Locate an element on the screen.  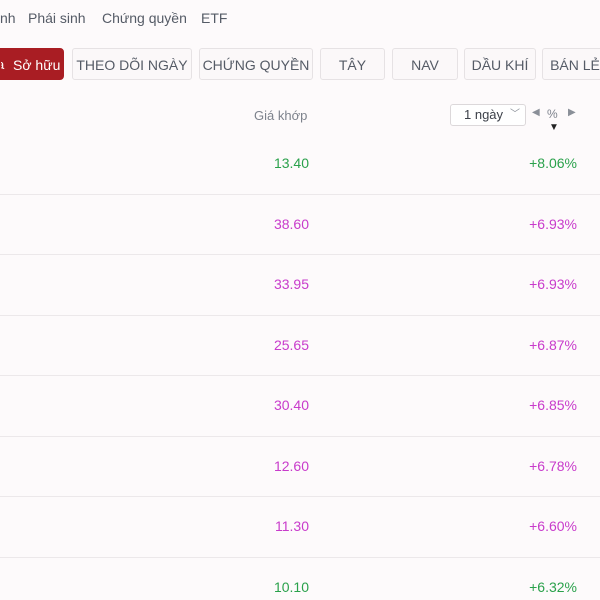
matched-price: 12.60 is located at coordinates (291, 465).